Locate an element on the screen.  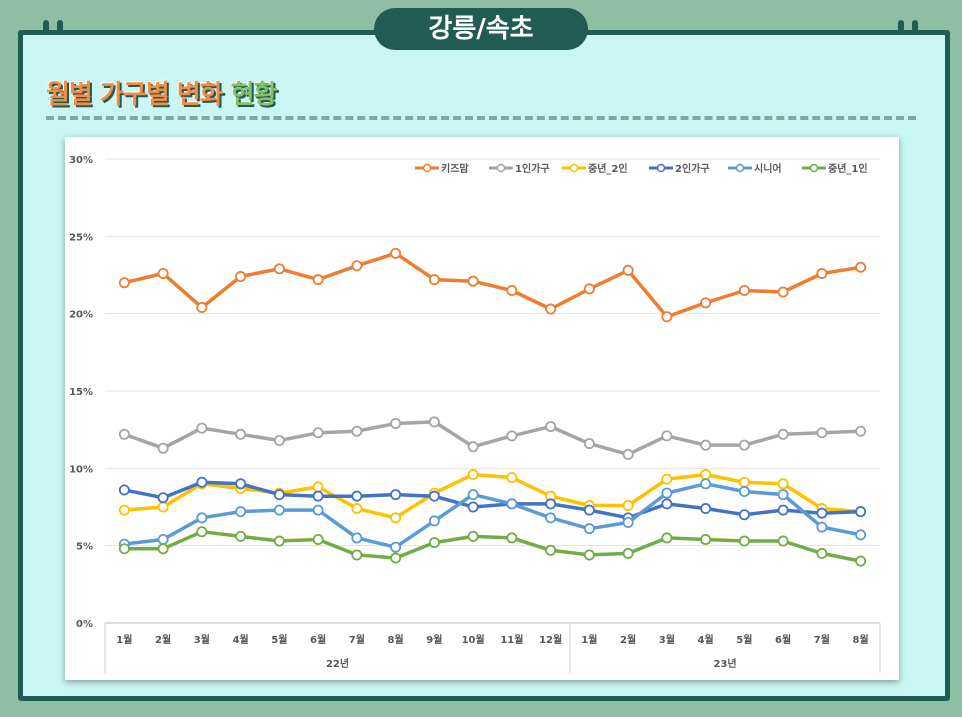
y-tick-label: 0% is located at coordinates (84, 624).